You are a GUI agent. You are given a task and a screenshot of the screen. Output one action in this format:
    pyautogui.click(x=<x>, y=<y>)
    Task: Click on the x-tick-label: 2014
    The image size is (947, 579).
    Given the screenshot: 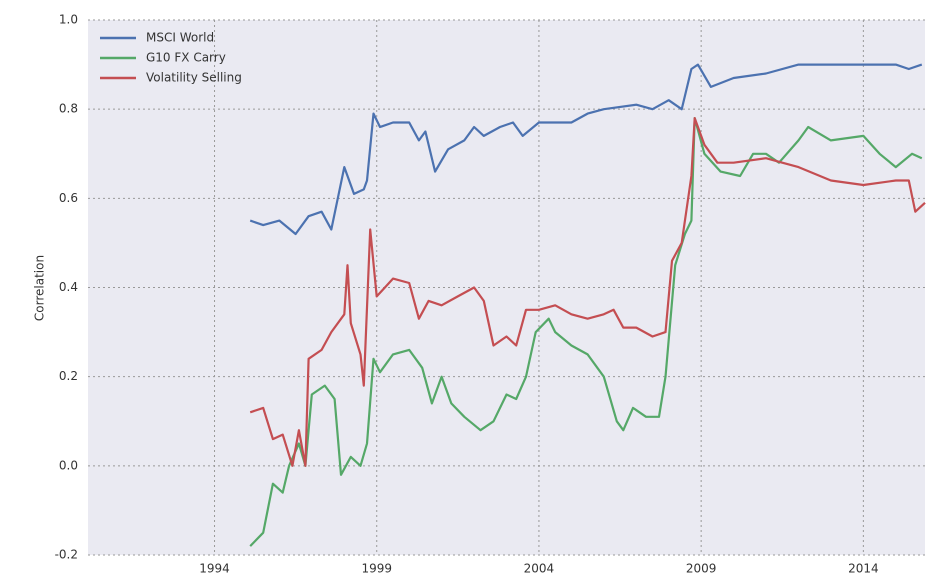 What is the action you would take?
    pyautogui.click(x=863, y=569)
    